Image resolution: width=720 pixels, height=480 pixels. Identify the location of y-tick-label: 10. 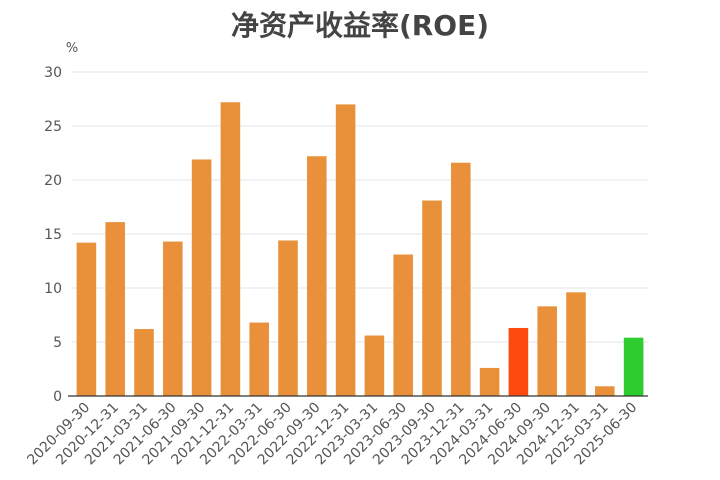
(53, 289).